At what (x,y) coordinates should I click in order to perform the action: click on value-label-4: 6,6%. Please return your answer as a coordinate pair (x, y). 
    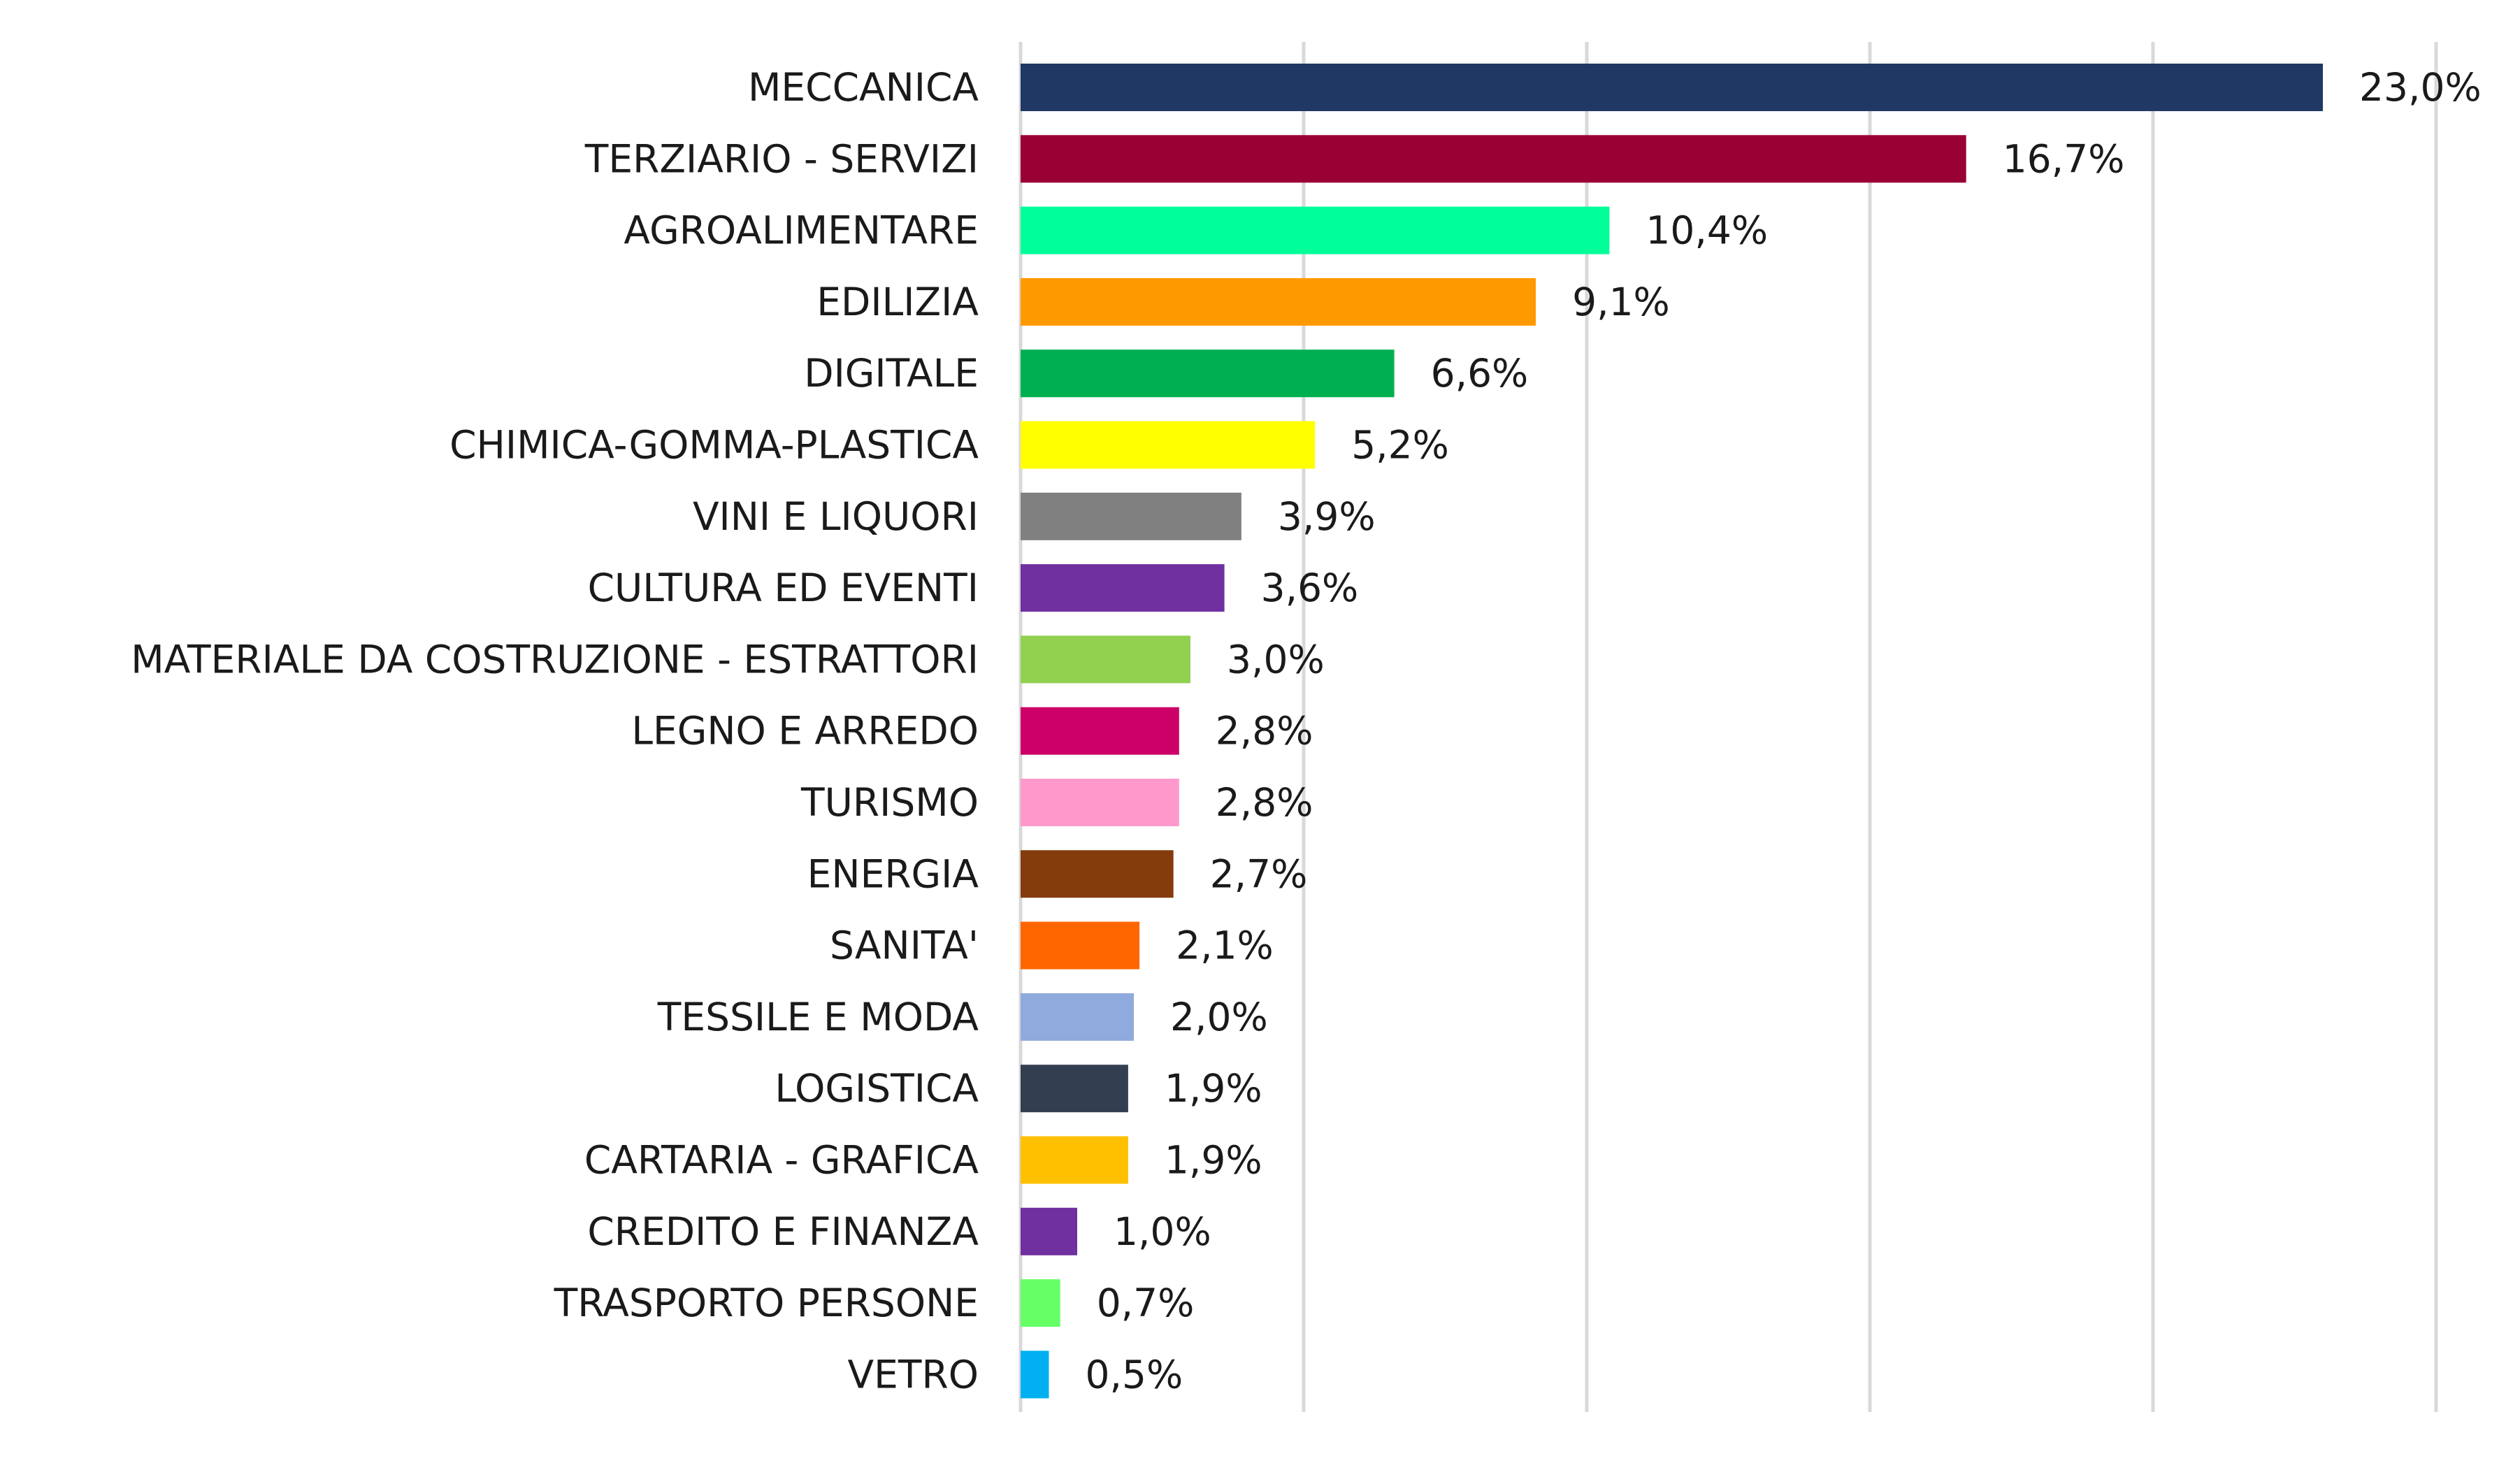
    Looking at the image, I should click on (1480, 373).